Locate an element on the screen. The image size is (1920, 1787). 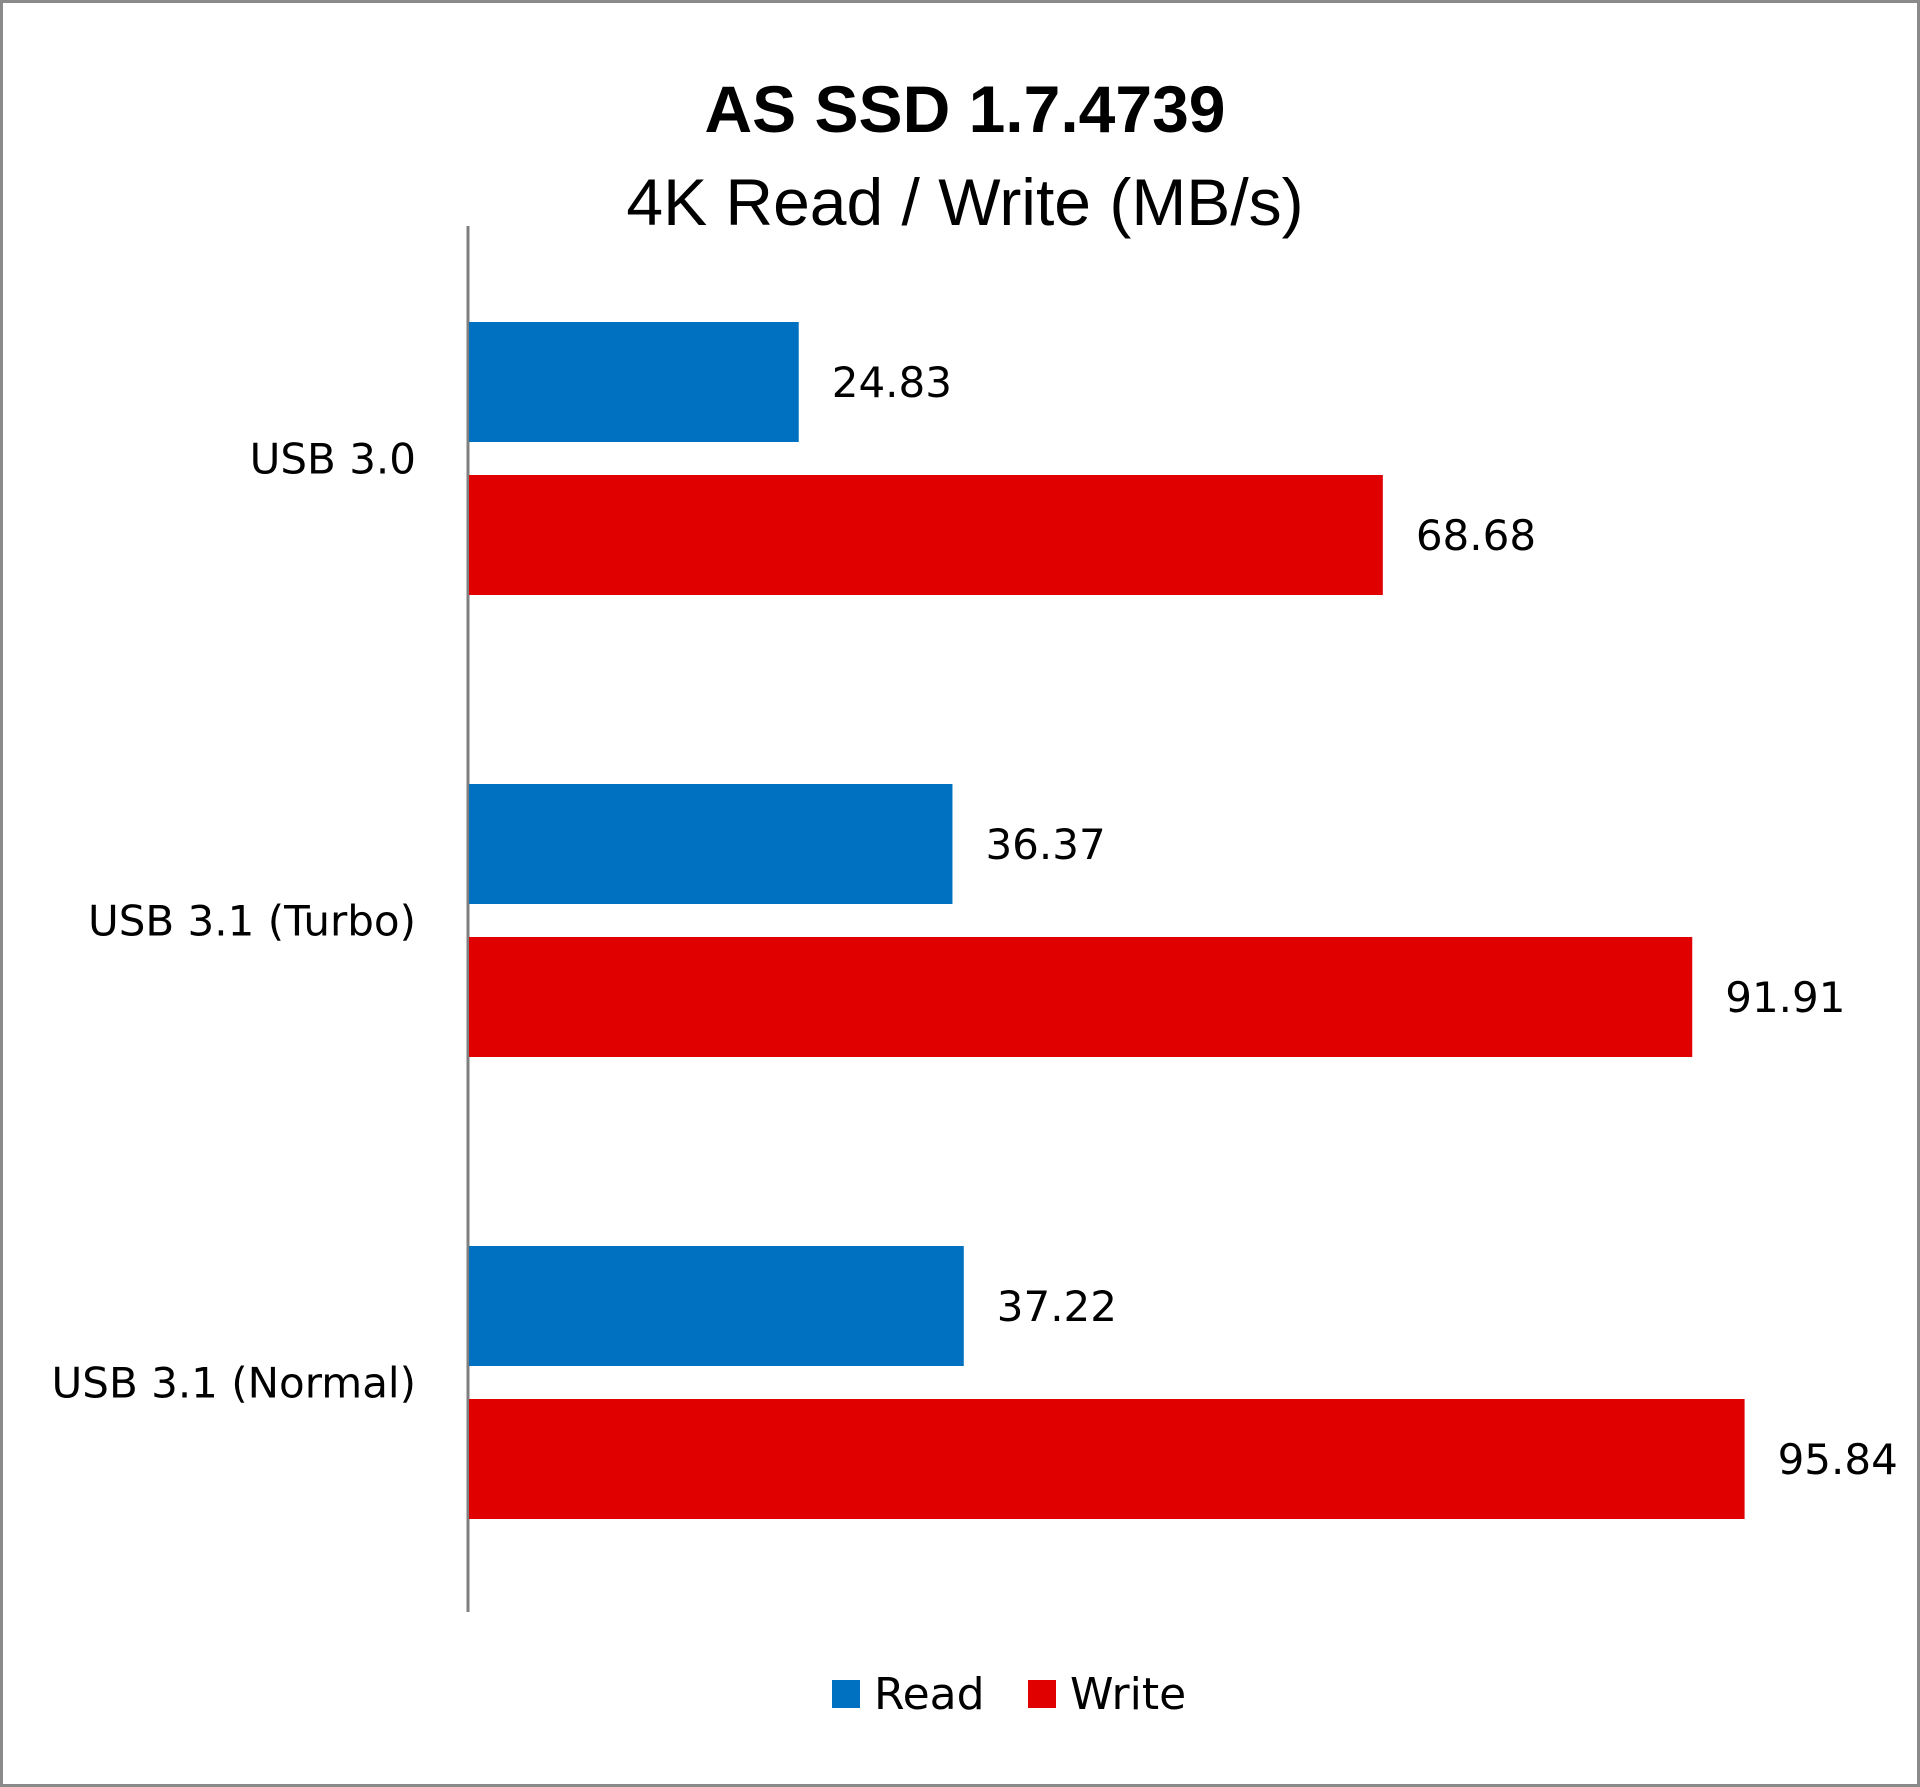
data-label: 68.68 is located at coordinates (1476, 535).